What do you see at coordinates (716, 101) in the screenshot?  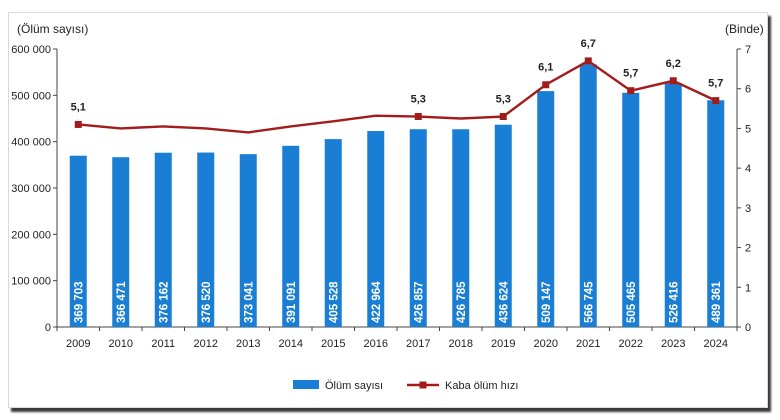 I see `rate-marker-2024` at bounding box center [716, 101].